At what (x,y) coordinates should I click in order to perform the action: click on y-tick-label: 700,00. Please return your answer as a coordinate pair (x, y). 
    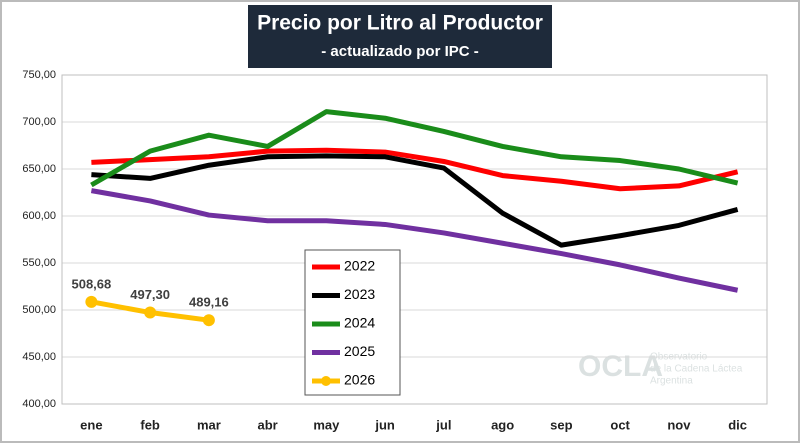
    Looking at the image, I should click on (39, 122).